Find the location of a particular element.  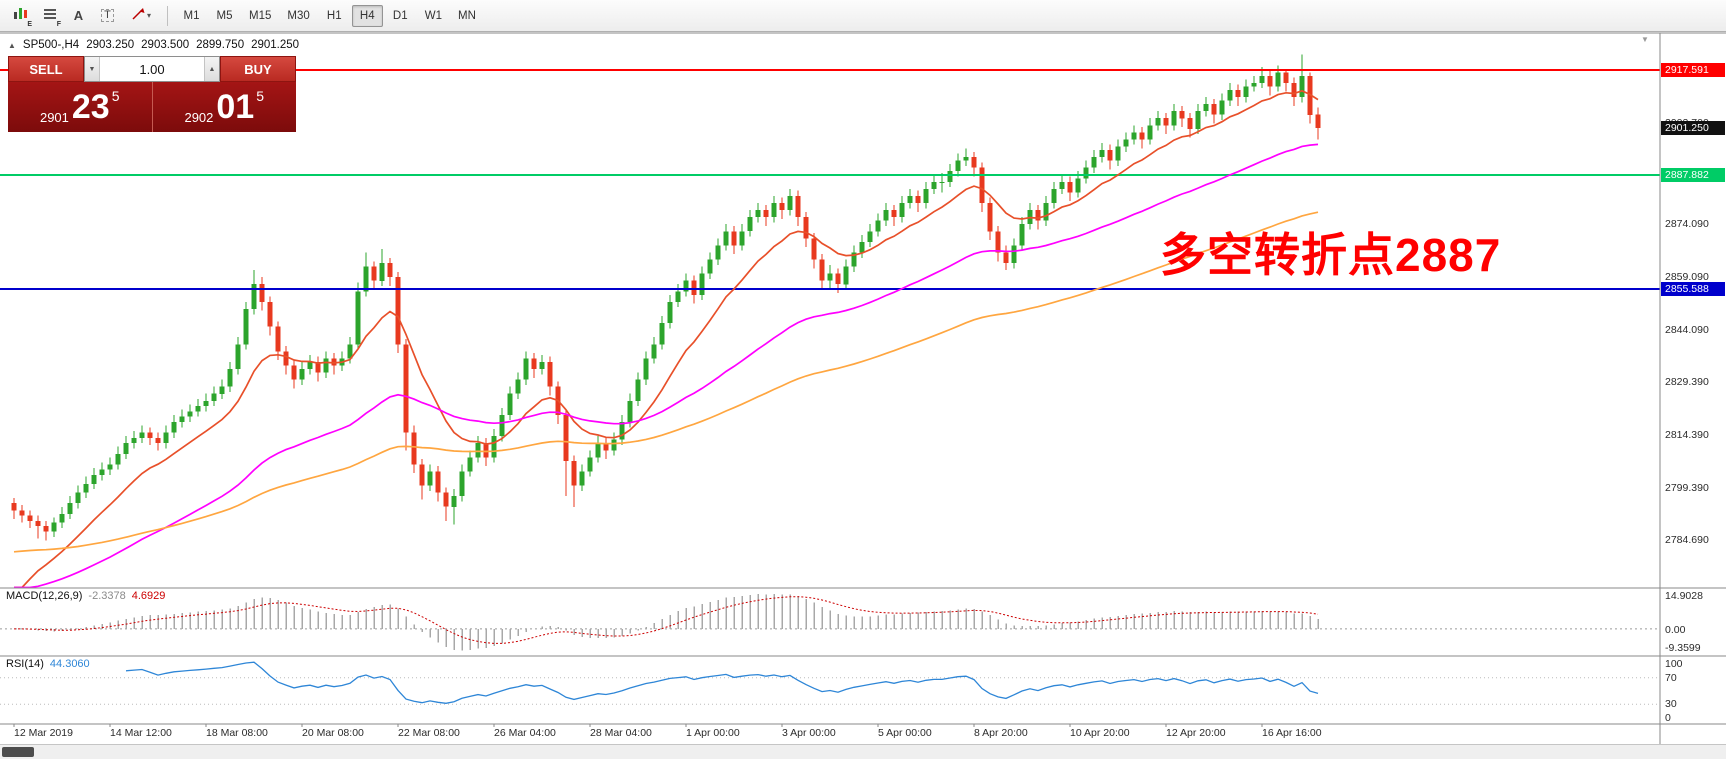

sell-price-big: 23 is located at coordinates (90, 107).